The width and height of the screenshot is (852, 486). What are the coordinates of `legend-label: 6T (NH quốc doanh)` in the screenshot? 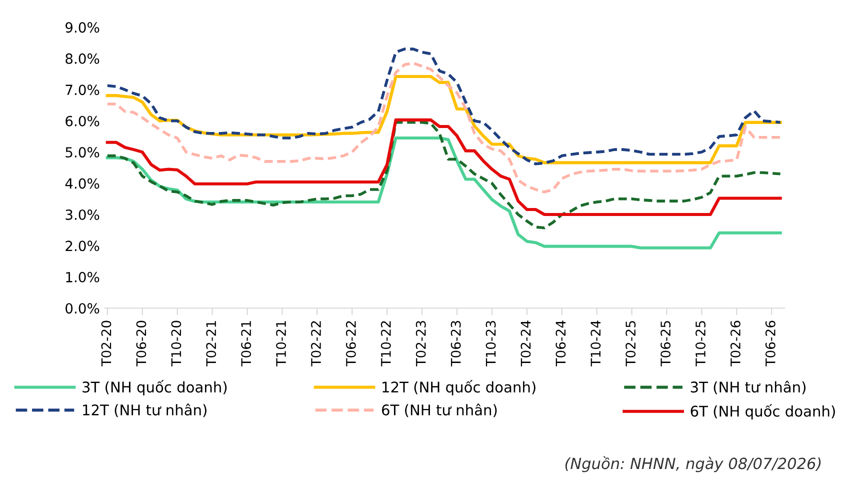 It's located at (762, 412).